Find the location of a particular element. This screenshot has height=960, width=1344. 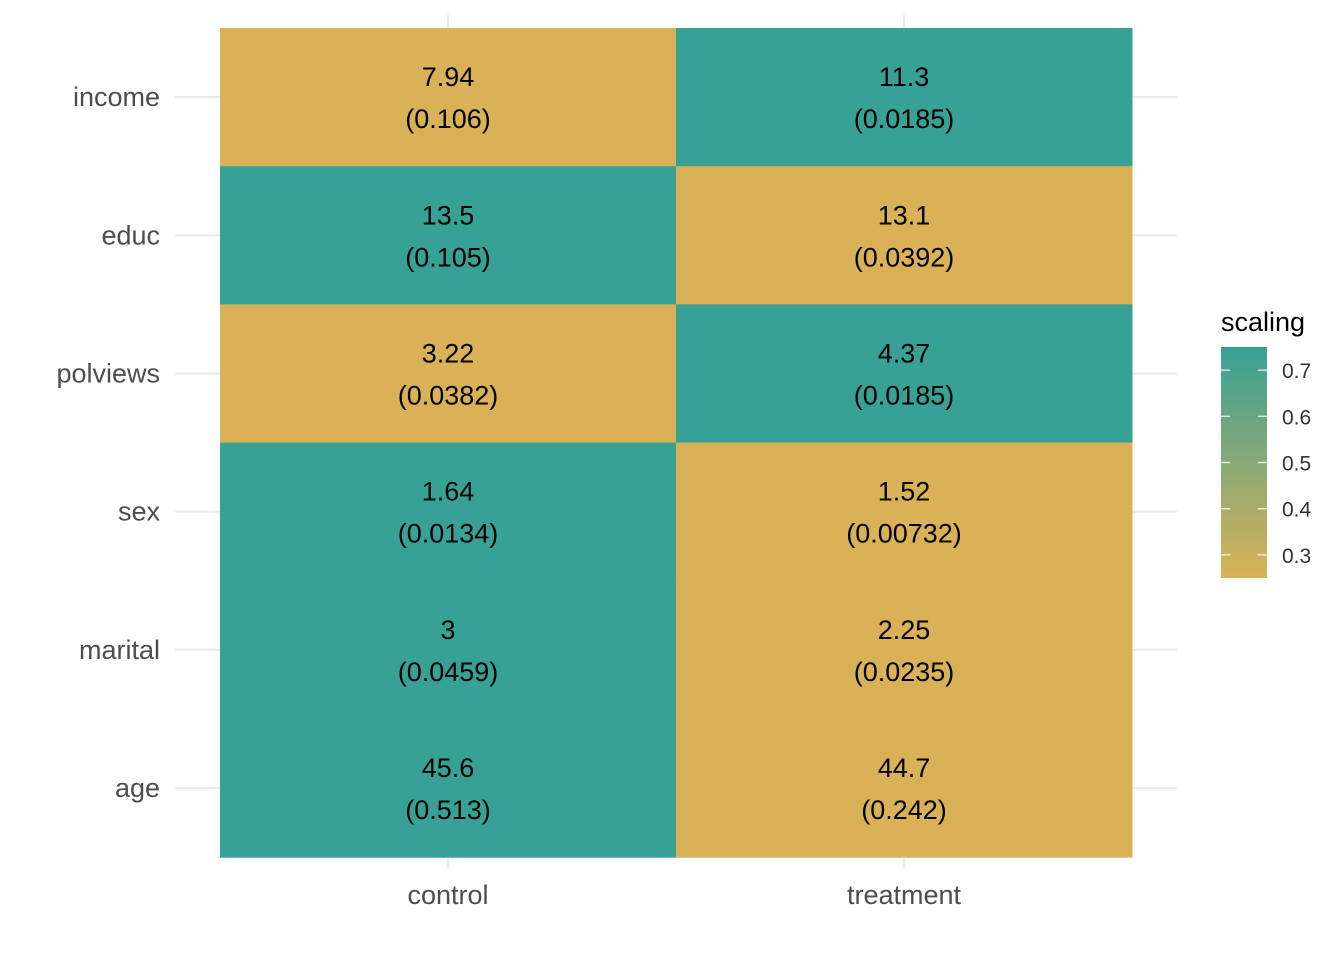

cell-value-label: 11.3 is located at coordinates (904, 77).